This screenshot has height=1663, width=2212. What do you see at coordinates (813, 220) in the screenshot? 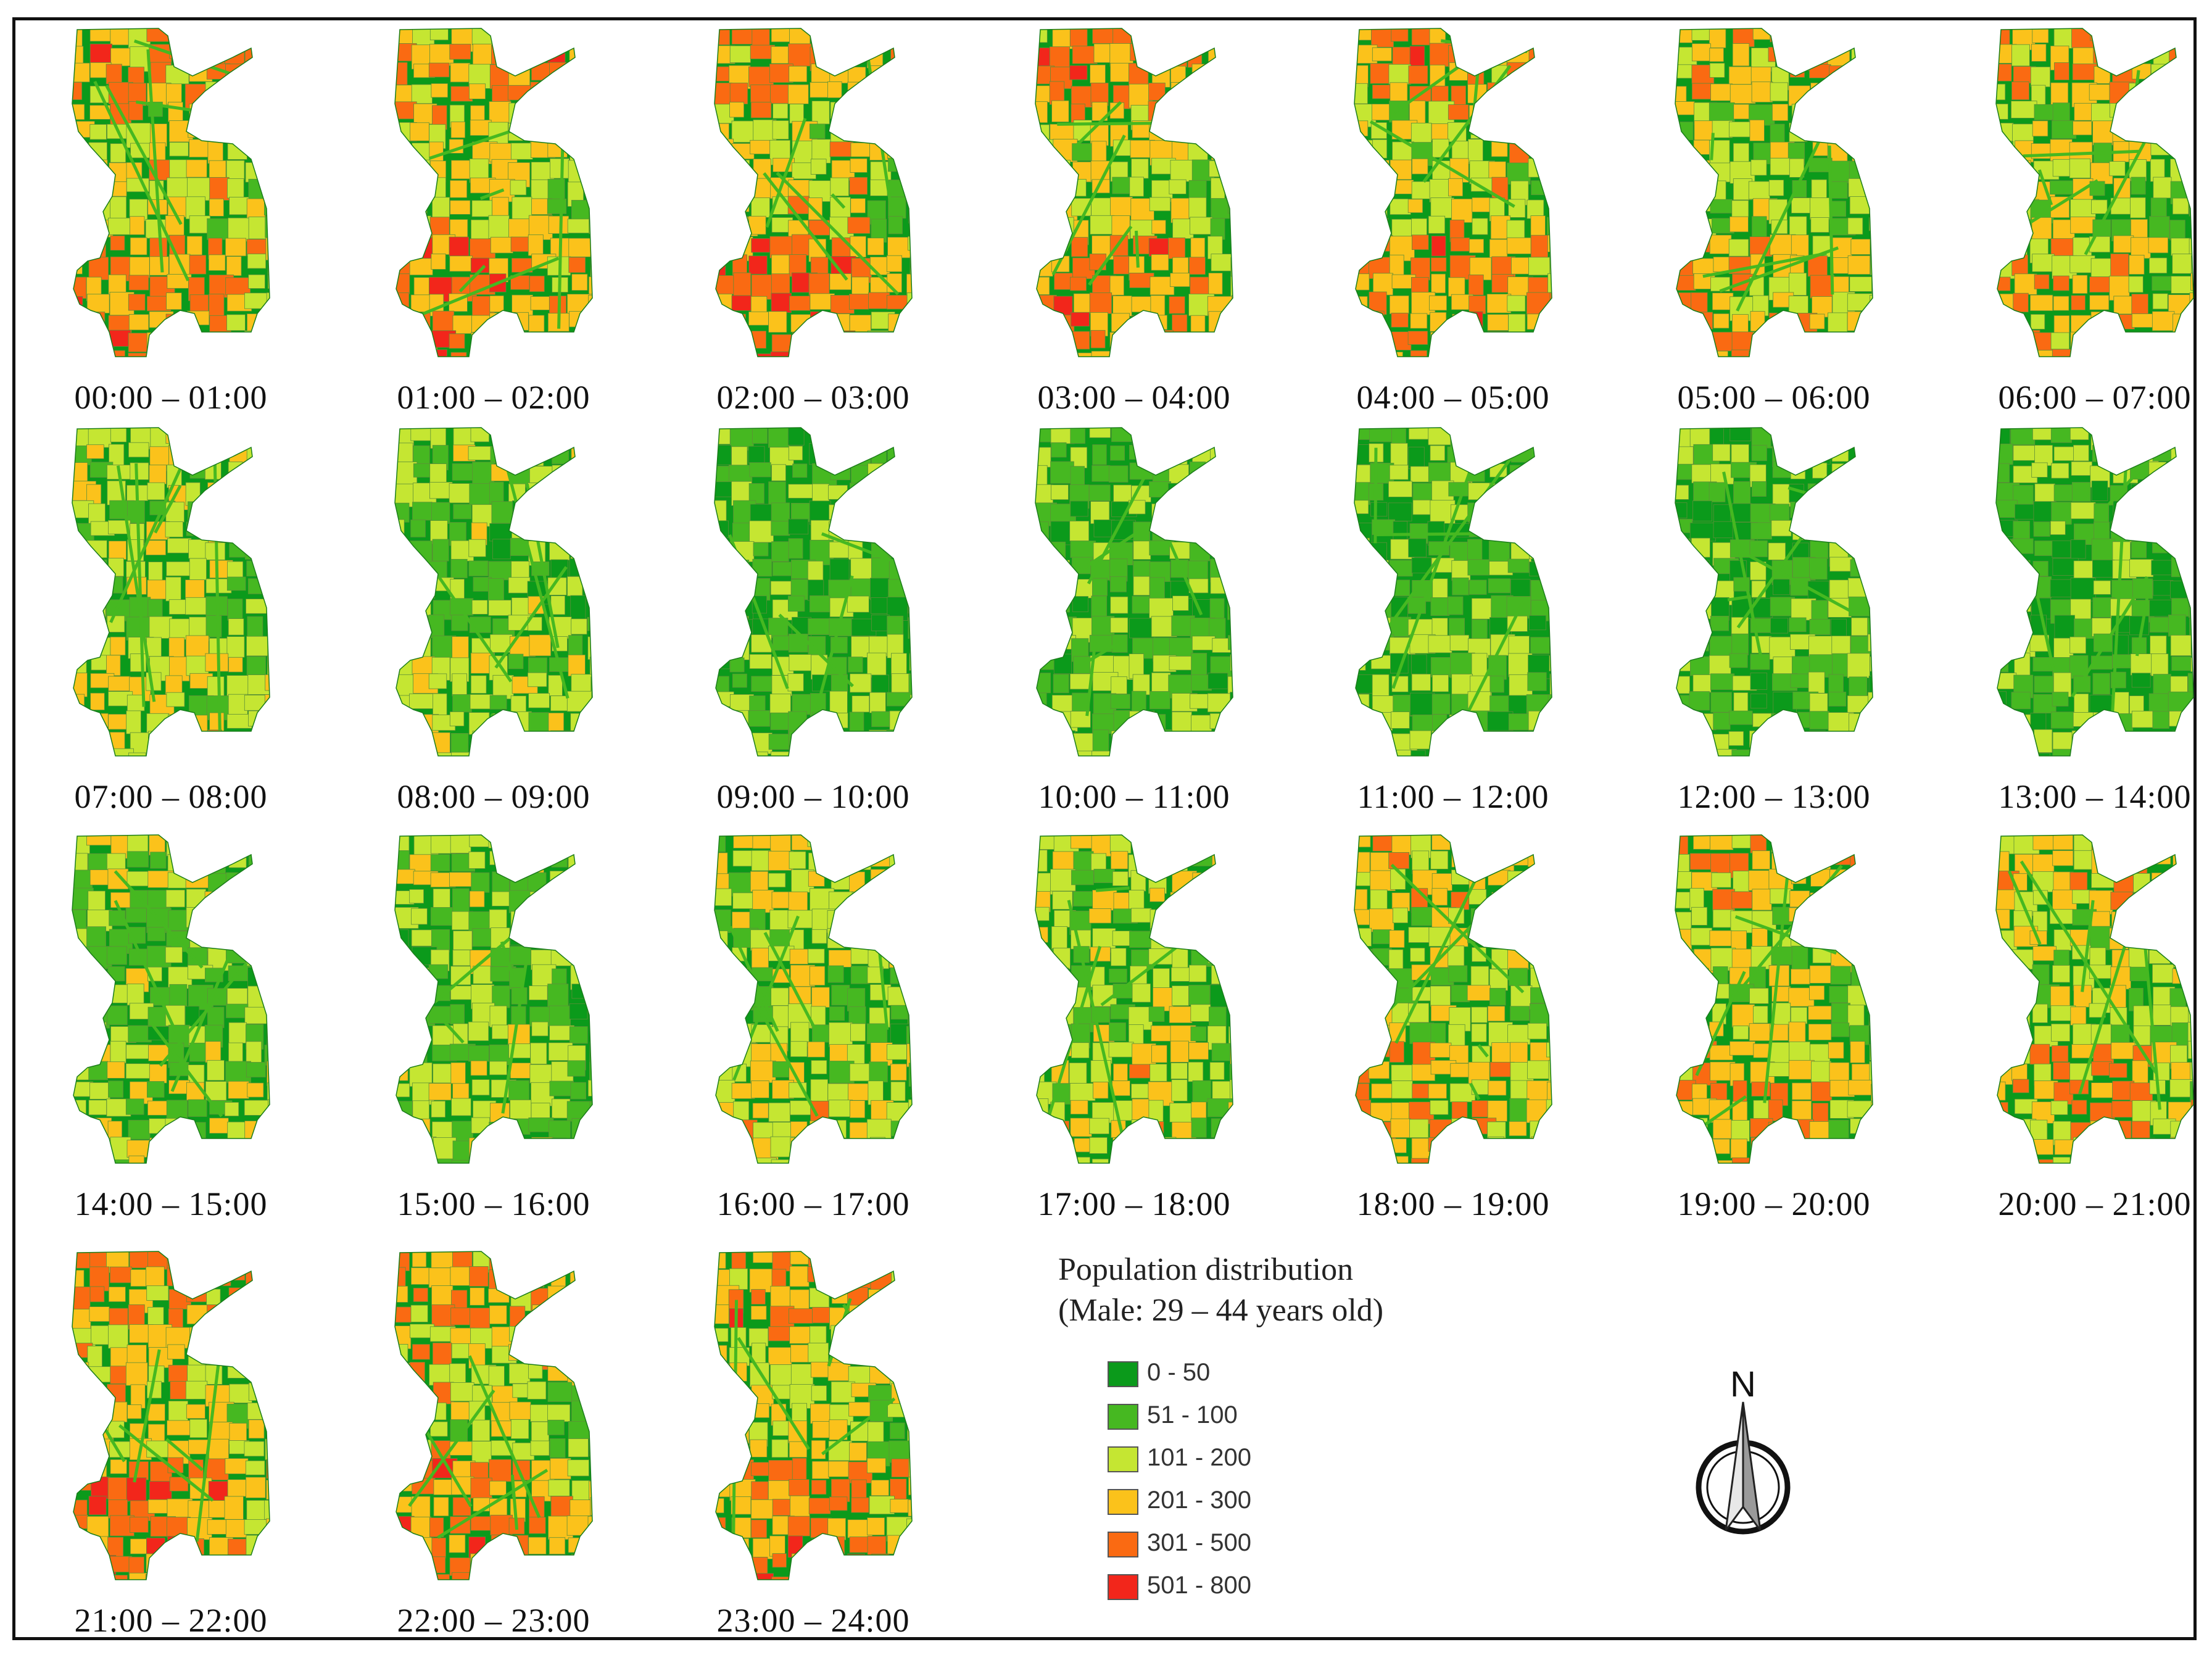
I see `map-panel: 02:00 – 03:00` at bounding box center [813, 220].